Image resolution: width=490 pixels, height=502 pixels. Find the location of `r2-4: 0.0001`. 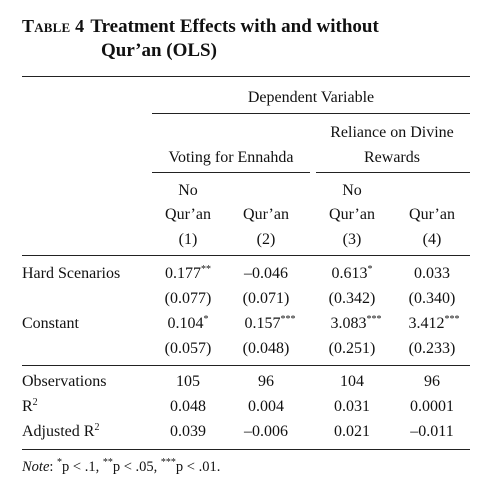

r2-4: 0.0001 is located at coordinates (432, 407).